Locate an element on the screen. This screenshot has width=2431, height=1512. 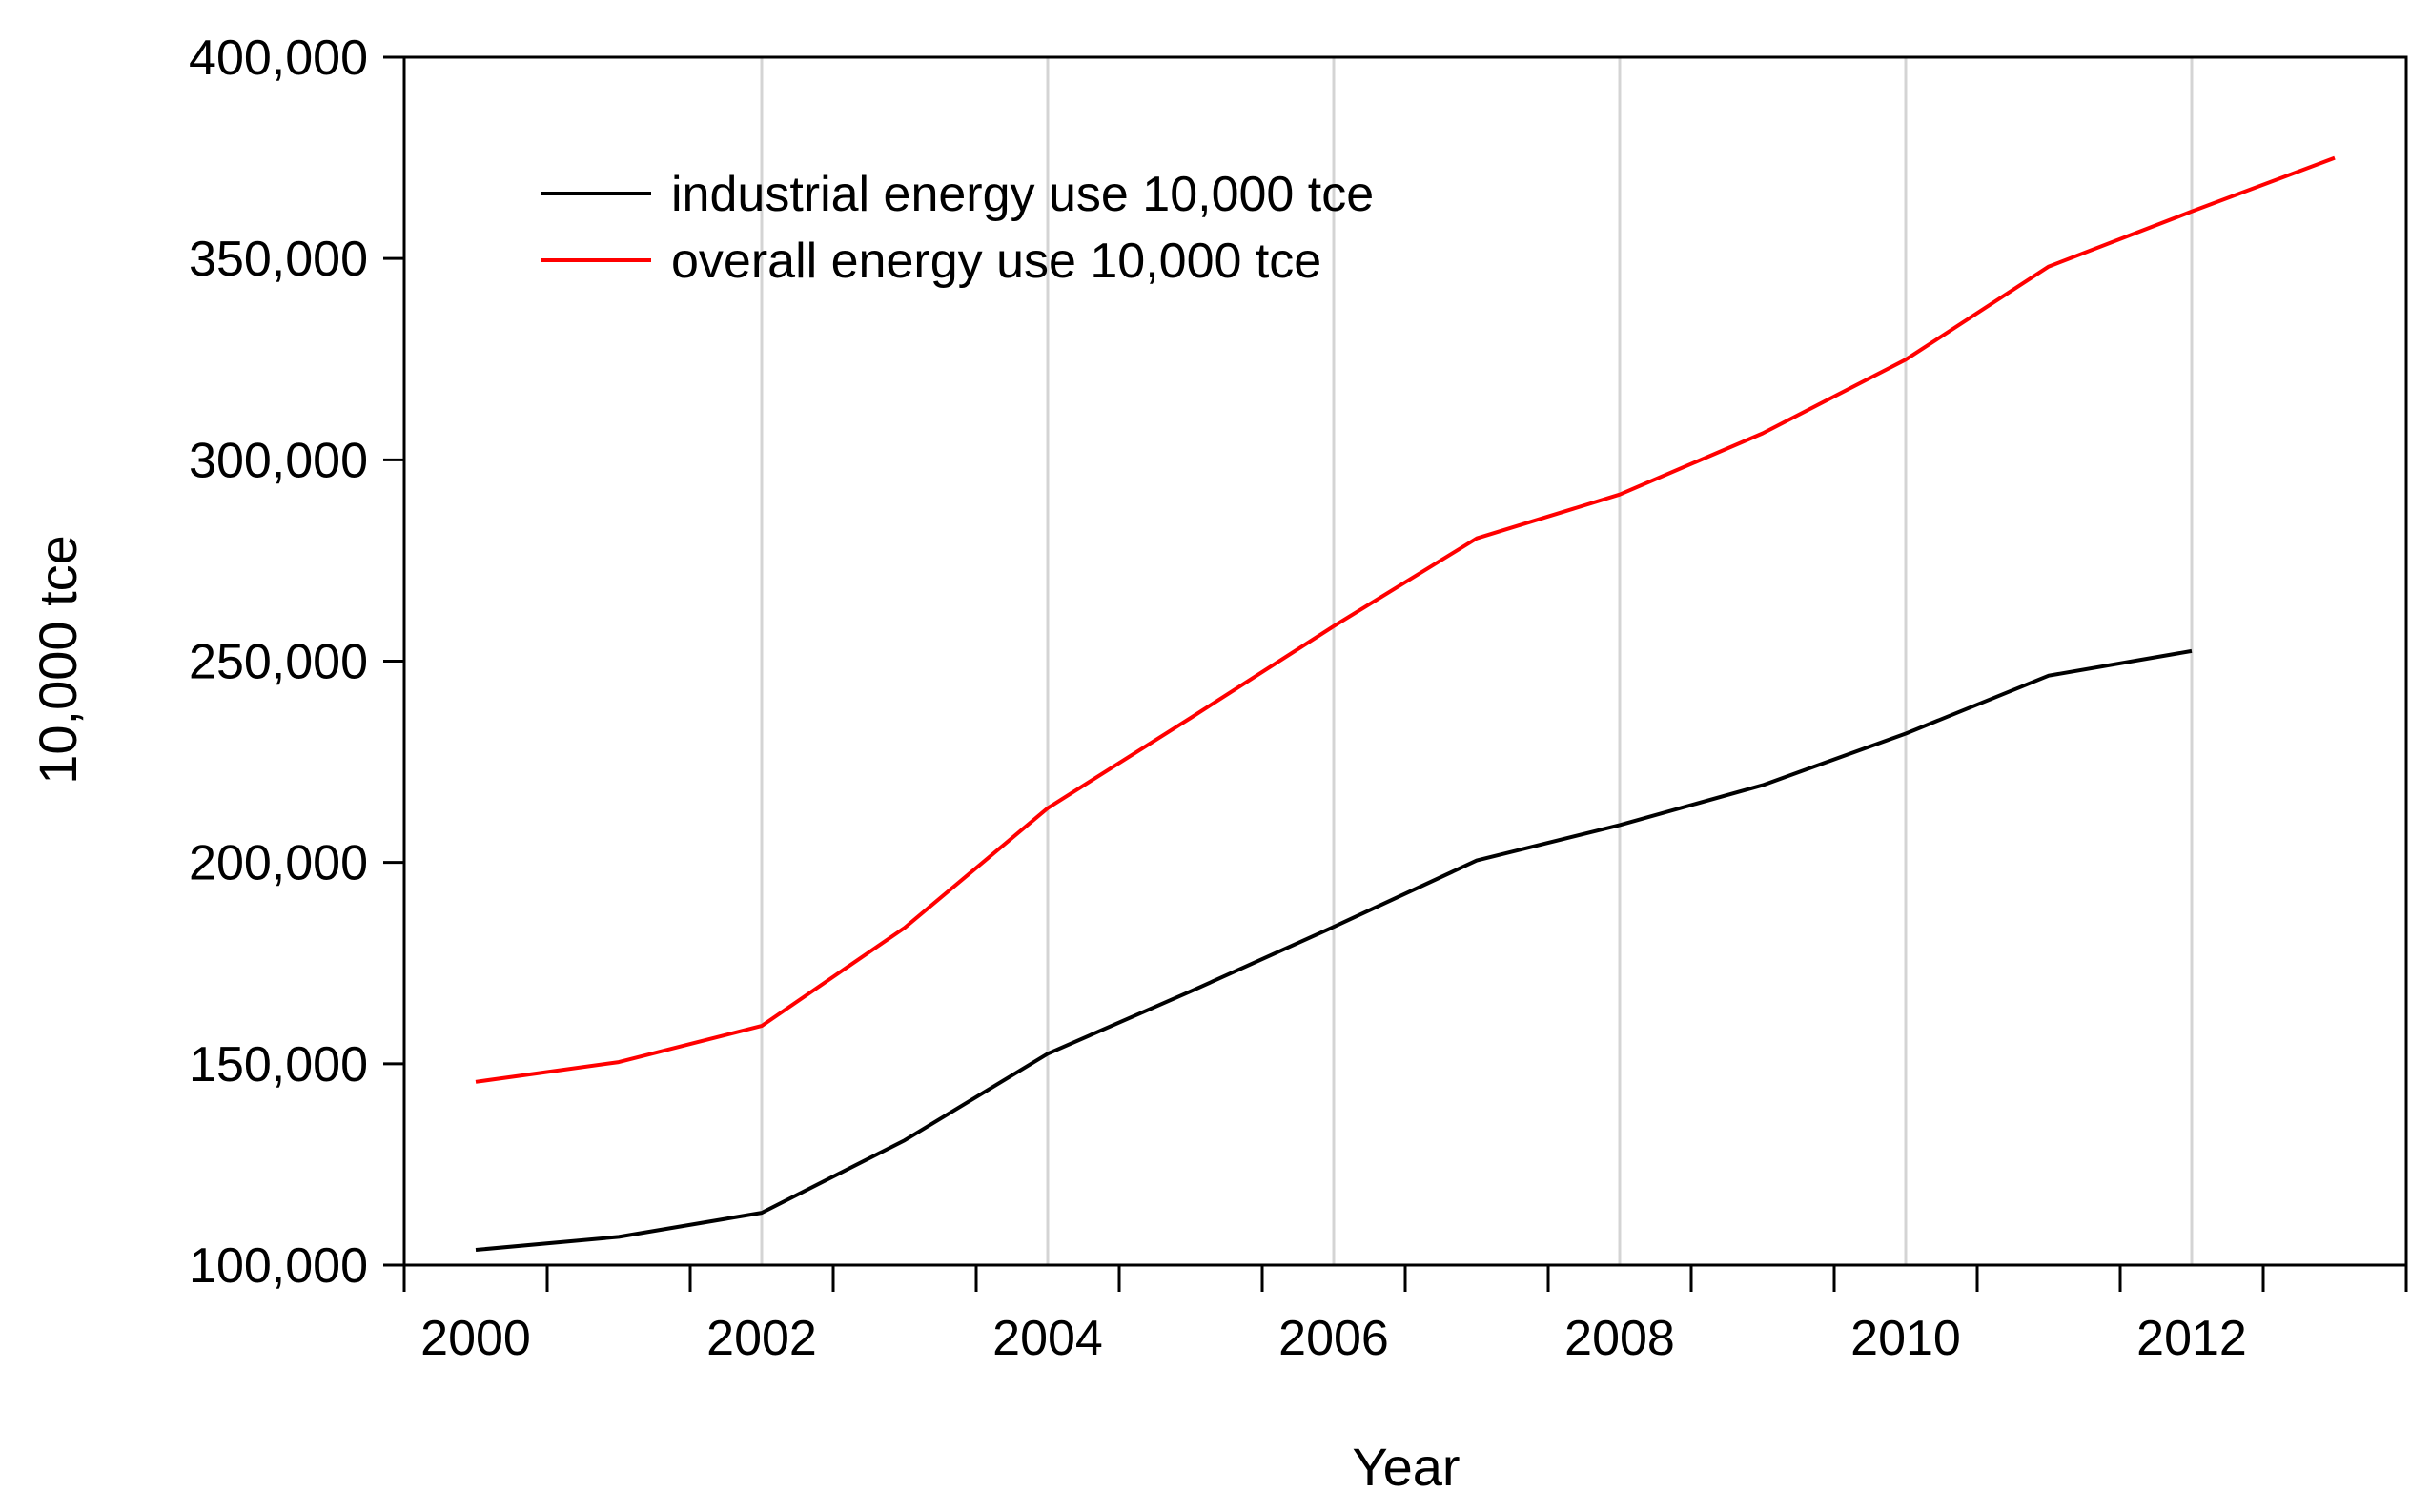
y-tick-label: 300,000 is located at coordinates (278, 460).